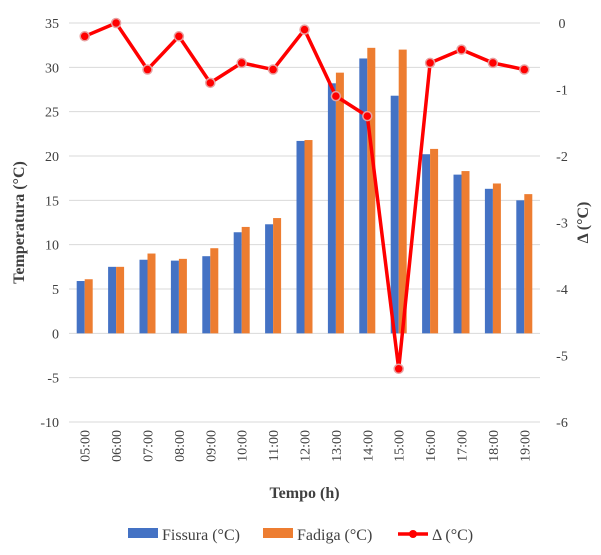 The image size is (601, 555). I want to click on y-tick-label: 30, so click(52, 68).